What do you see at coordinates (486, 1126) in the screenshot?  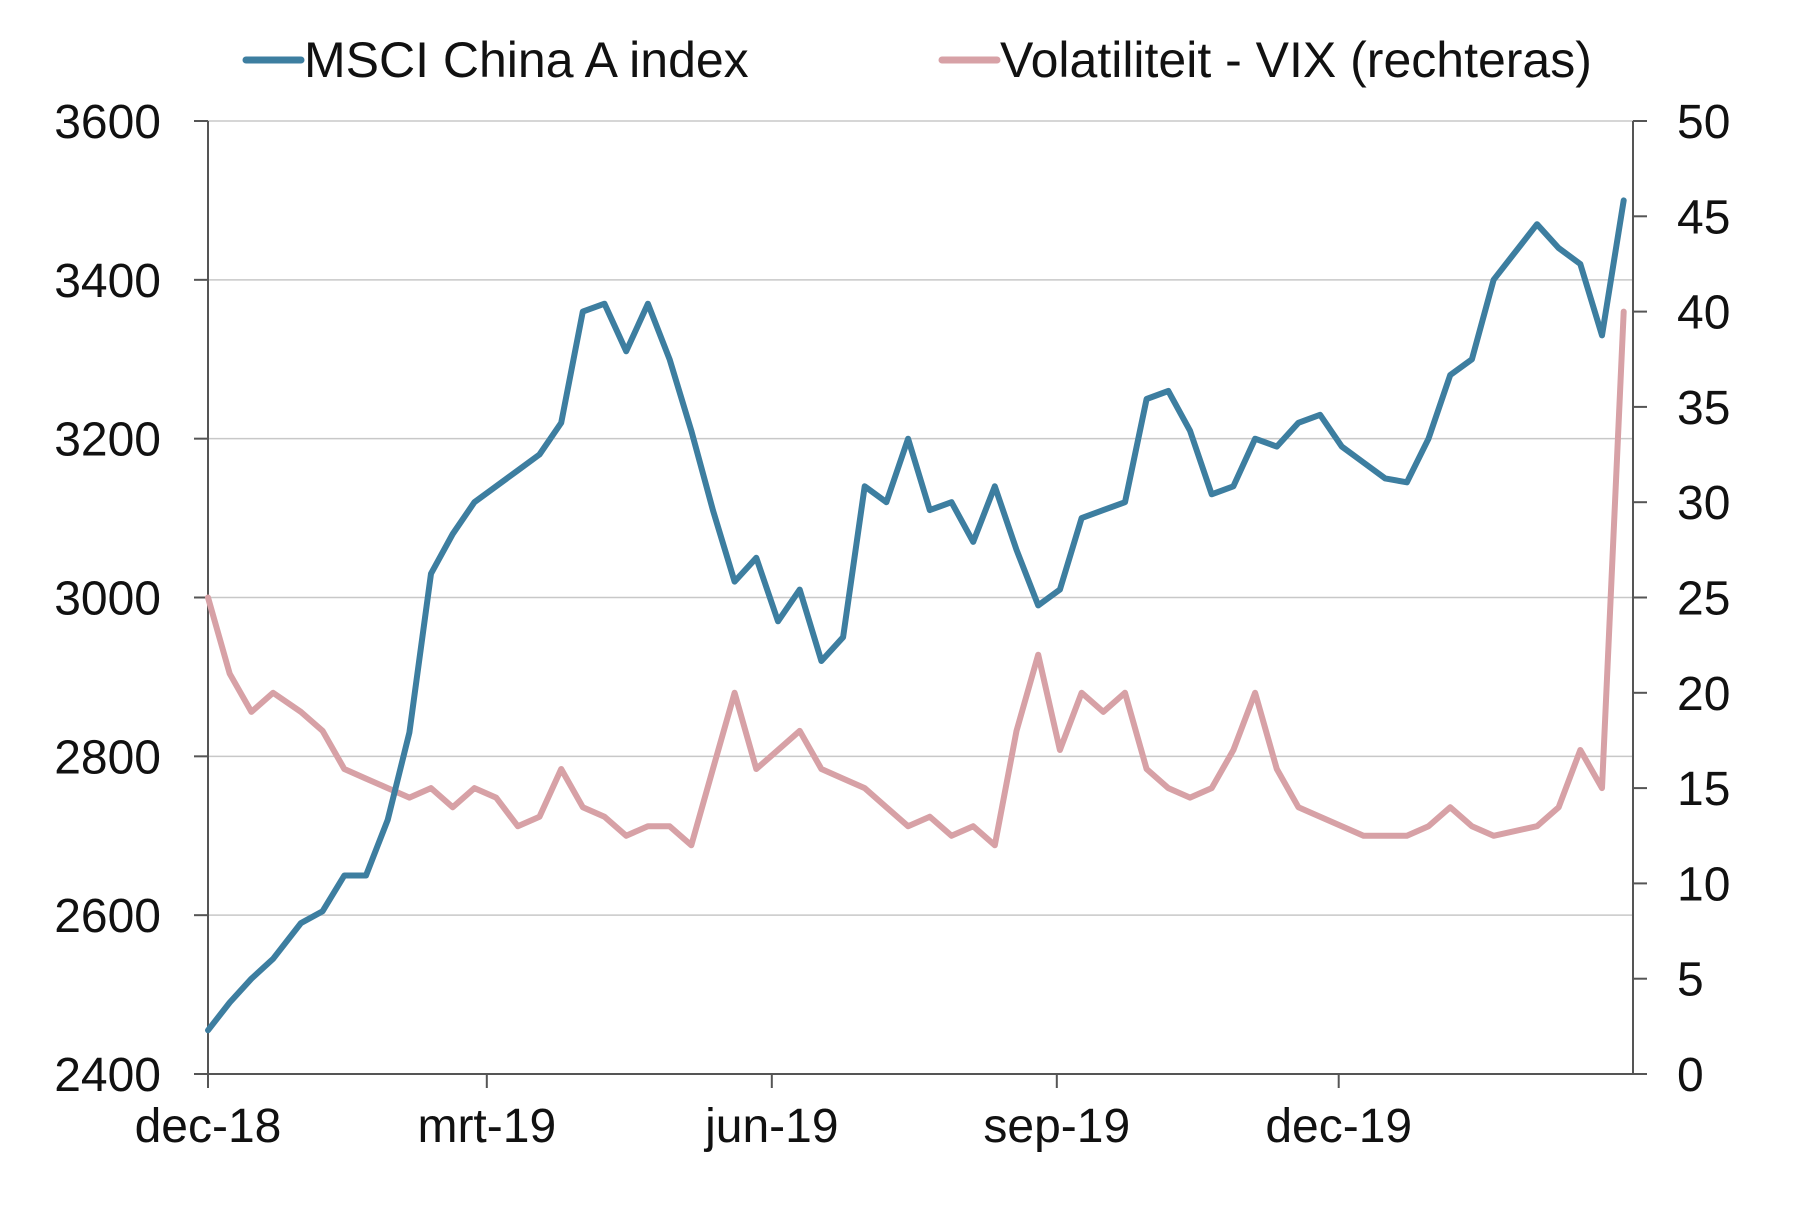 I see `x-tick-label: mrt-19` at bounding box center [486, 1126].